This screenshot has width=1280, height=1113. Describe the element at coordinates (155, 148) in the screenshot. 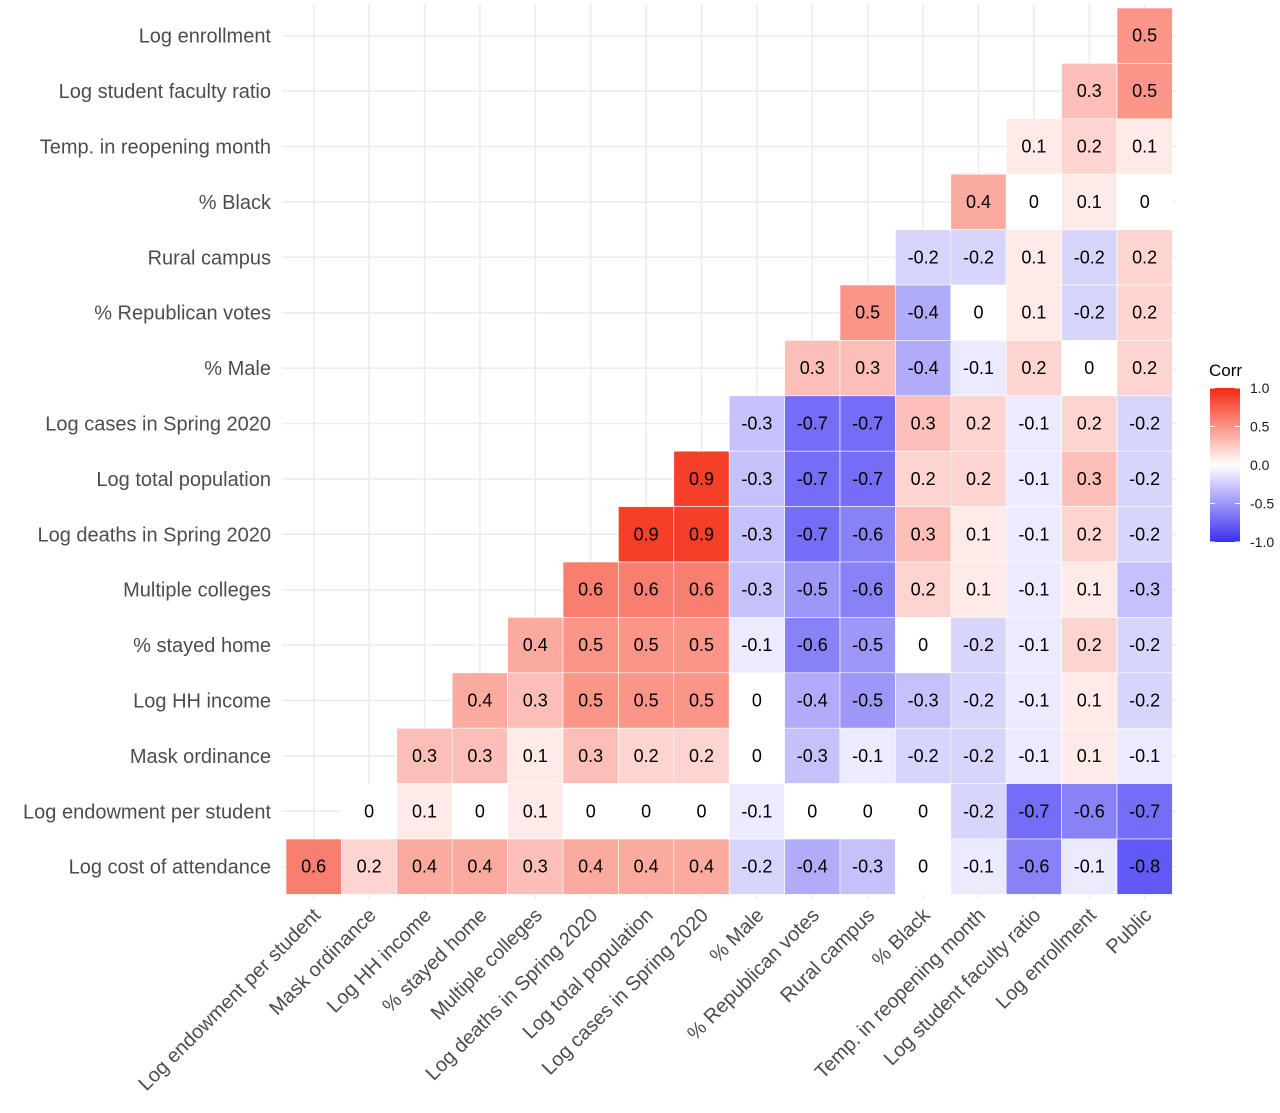

I see `y-tick-label: Temp. in reopening month` at that location.